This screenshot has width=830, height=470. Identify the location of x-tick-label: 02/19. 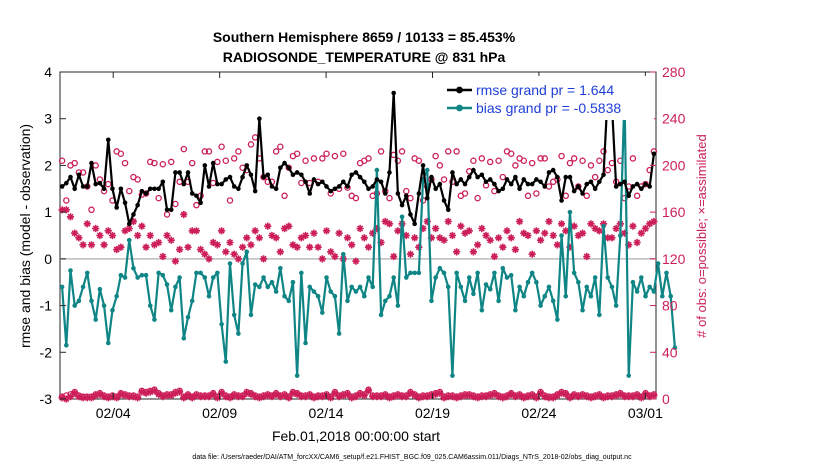
(432, 413).